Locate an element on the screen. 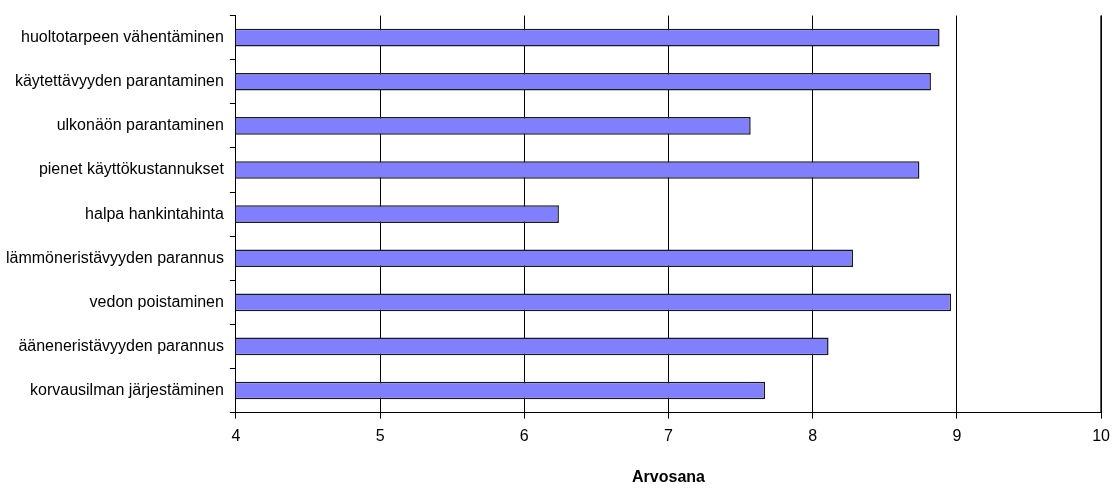 The height and width of the screenshot is (495, 1118). x-tick-label: 9 is located at coordinates (957, 435).